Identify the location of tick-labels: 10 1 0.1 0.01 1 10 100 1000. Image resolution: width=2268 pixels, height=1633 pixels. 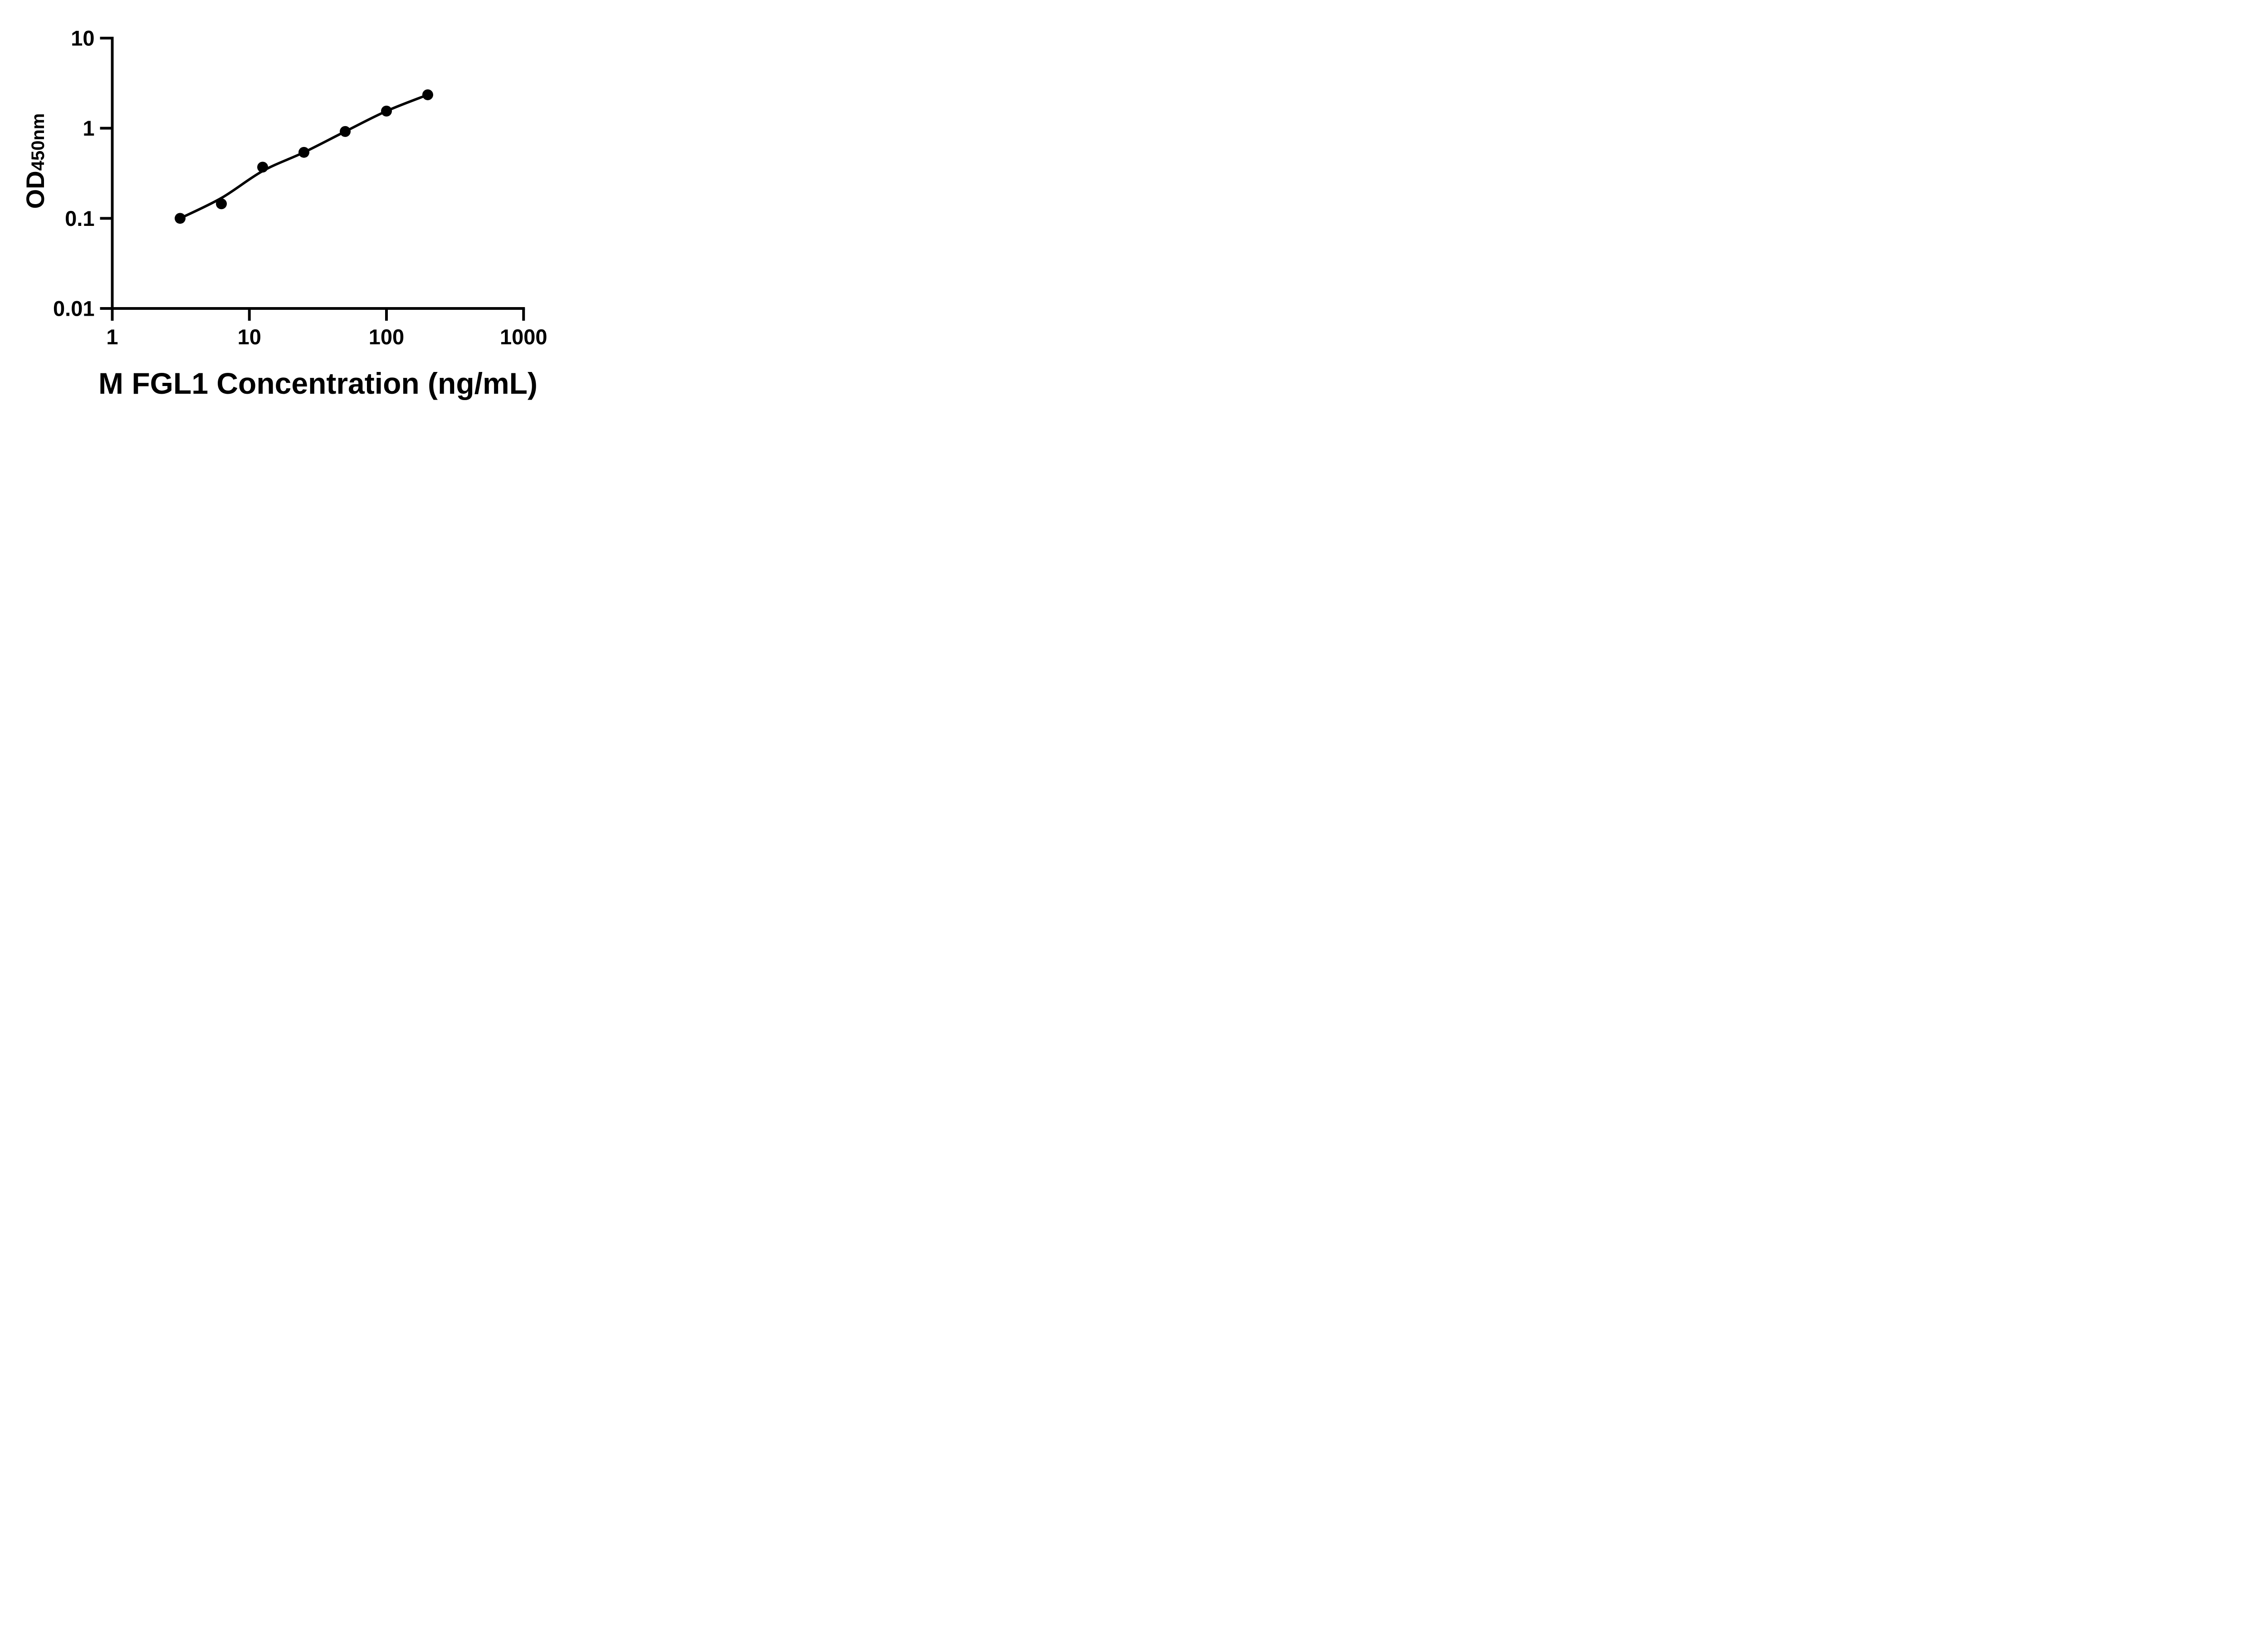
(300, 187).